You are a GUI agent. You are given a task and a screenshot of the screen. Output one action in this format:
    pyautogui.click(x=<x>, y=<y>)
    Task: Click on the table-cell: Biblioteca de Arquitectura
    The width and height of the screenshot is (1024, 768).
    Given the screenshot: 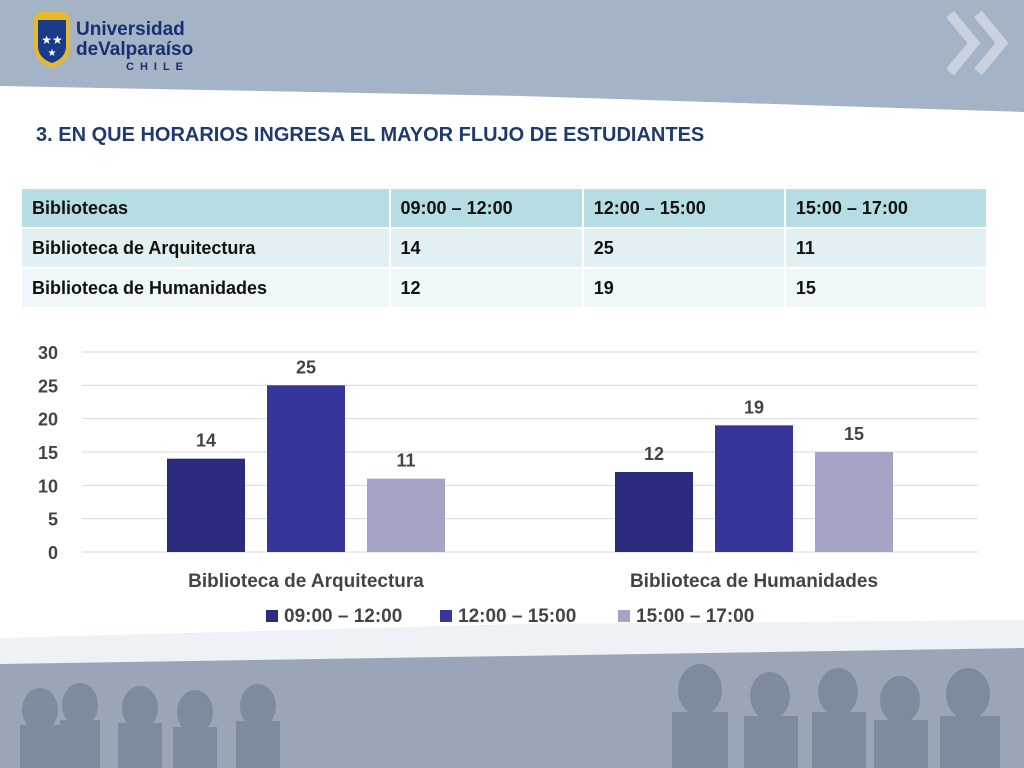 What is the action you would take?
    pyautogui.click(x=205, y=248)
    